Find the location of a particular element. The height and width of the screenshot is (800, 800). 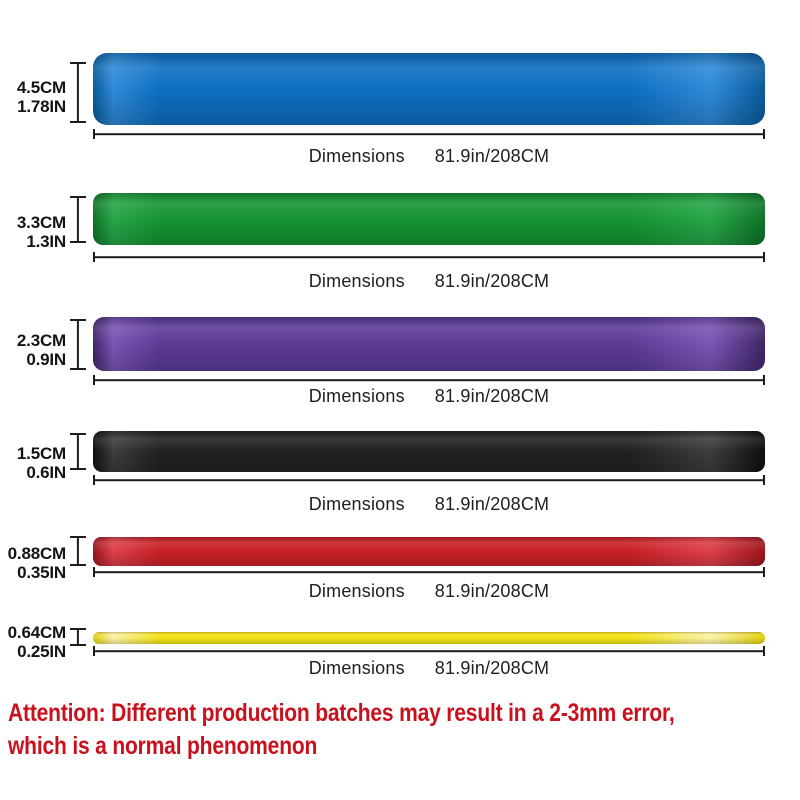

band-size-label: 0.88CM 0.35IN is located at coordinates (33, 563).